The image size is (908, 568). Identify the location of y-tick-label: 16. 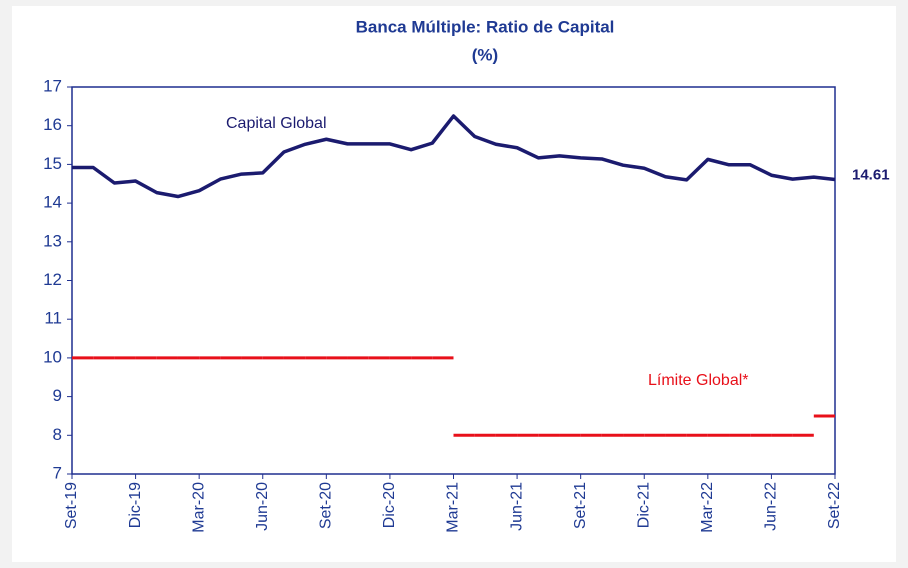
(52, 124).